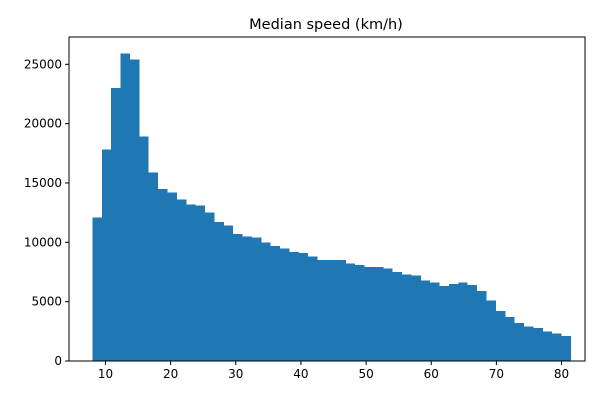 The image size is (600, 400). What do you see at coordinates (300, 374) in the screenshot?
I see `x-tick-label: 40` at bounding box center [300, 374].